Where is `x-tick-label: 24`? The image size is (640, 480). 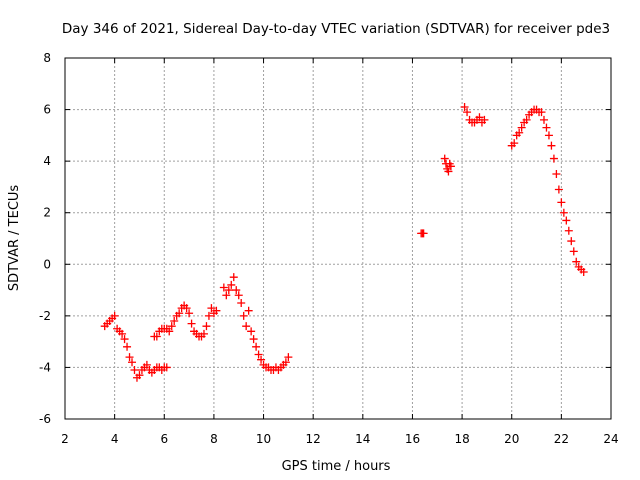 x-tick-label: 24 is located at coordinates (610, 439).